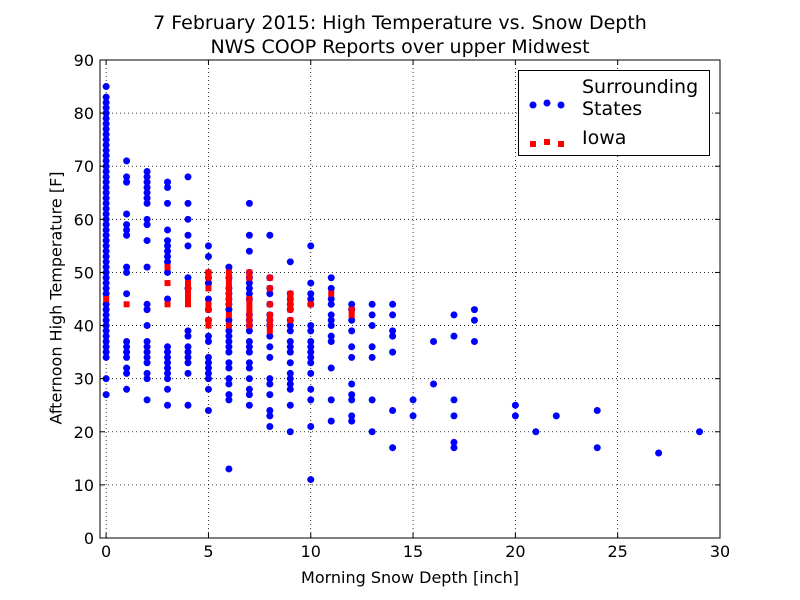  I want to click on legend-label-line: States, so click(612, 109).